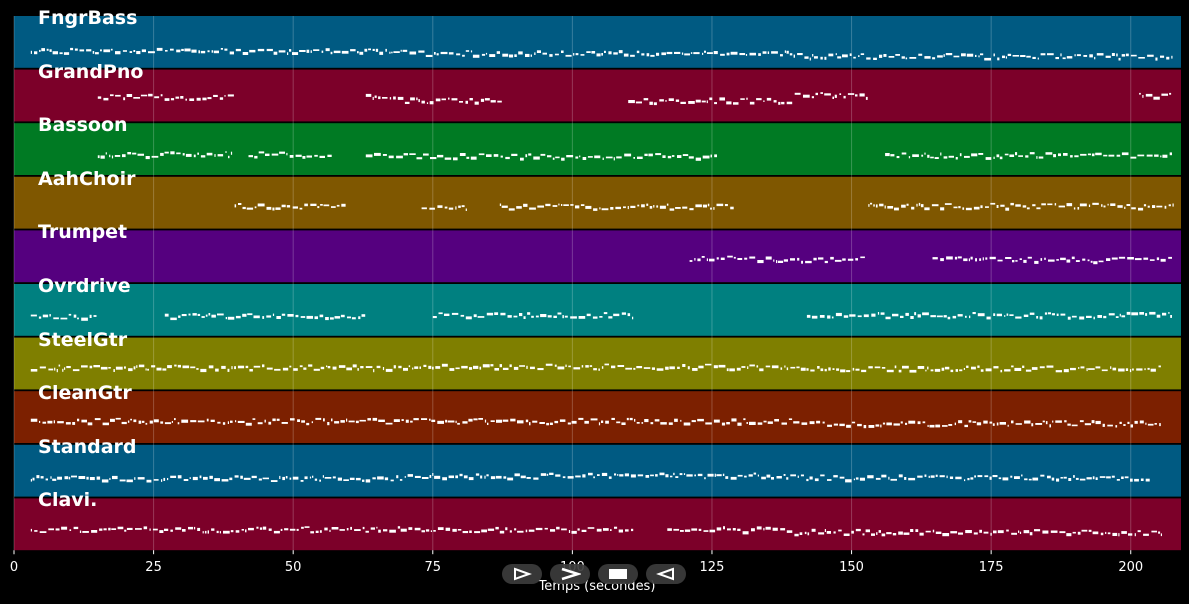 This screenshot has width=1189, height=604. What do you see at coordinates (570, 574) in the screenshot?
I see `fast-forward-button` at bounding box center [570, 574].